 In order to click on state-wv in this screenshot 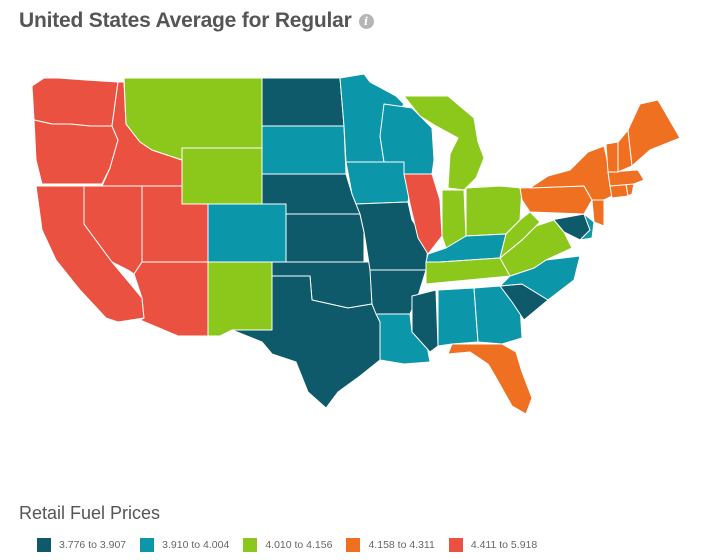, I will do `click(520, 235)`.